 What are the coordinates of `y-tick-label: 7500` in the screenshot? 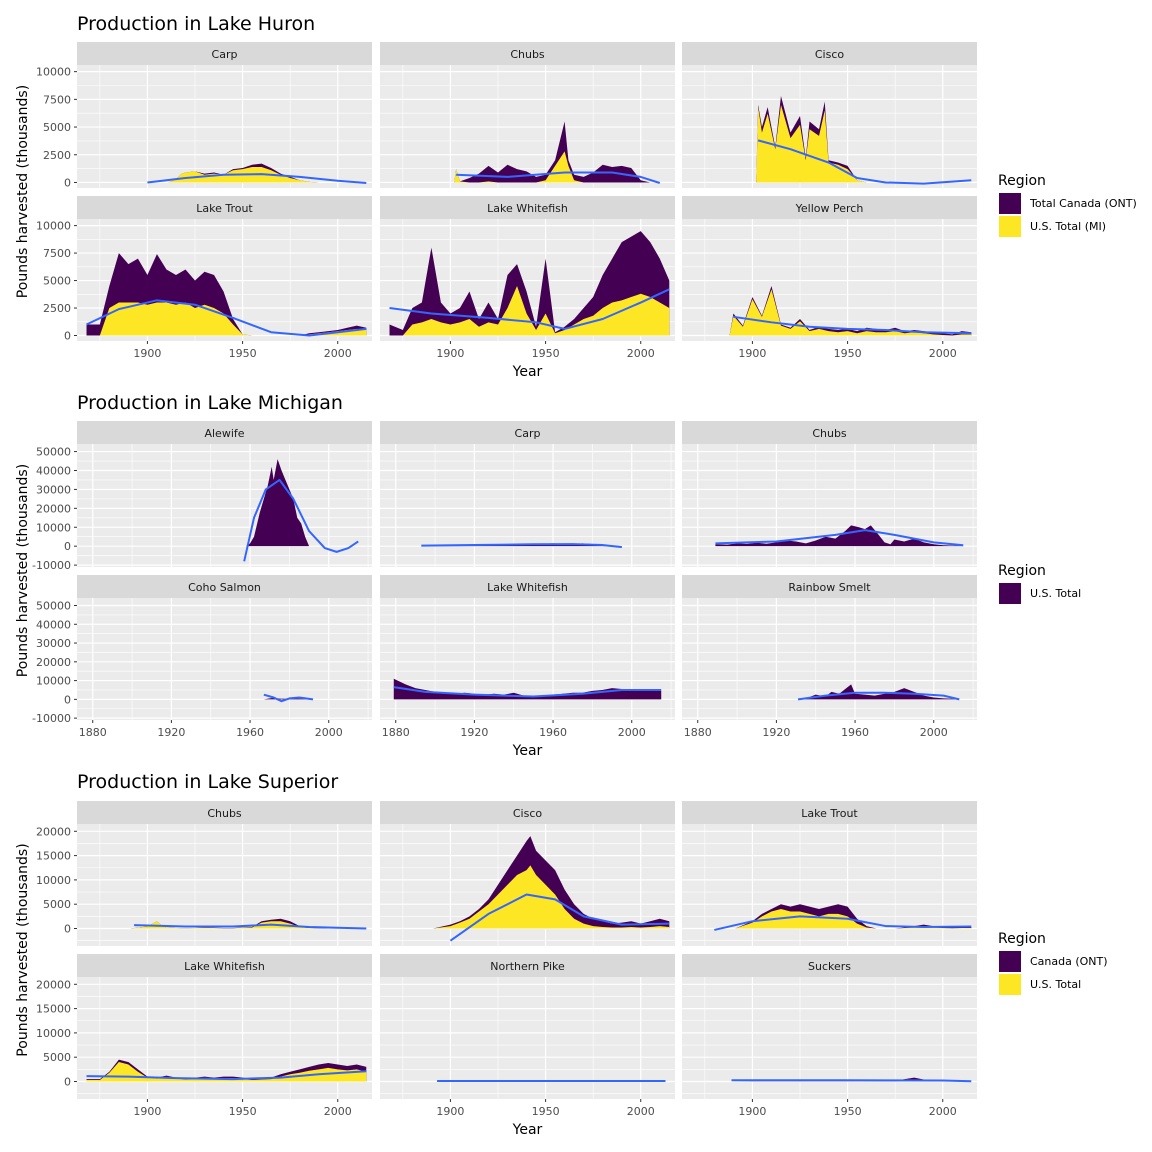 It's located at (57, 253).